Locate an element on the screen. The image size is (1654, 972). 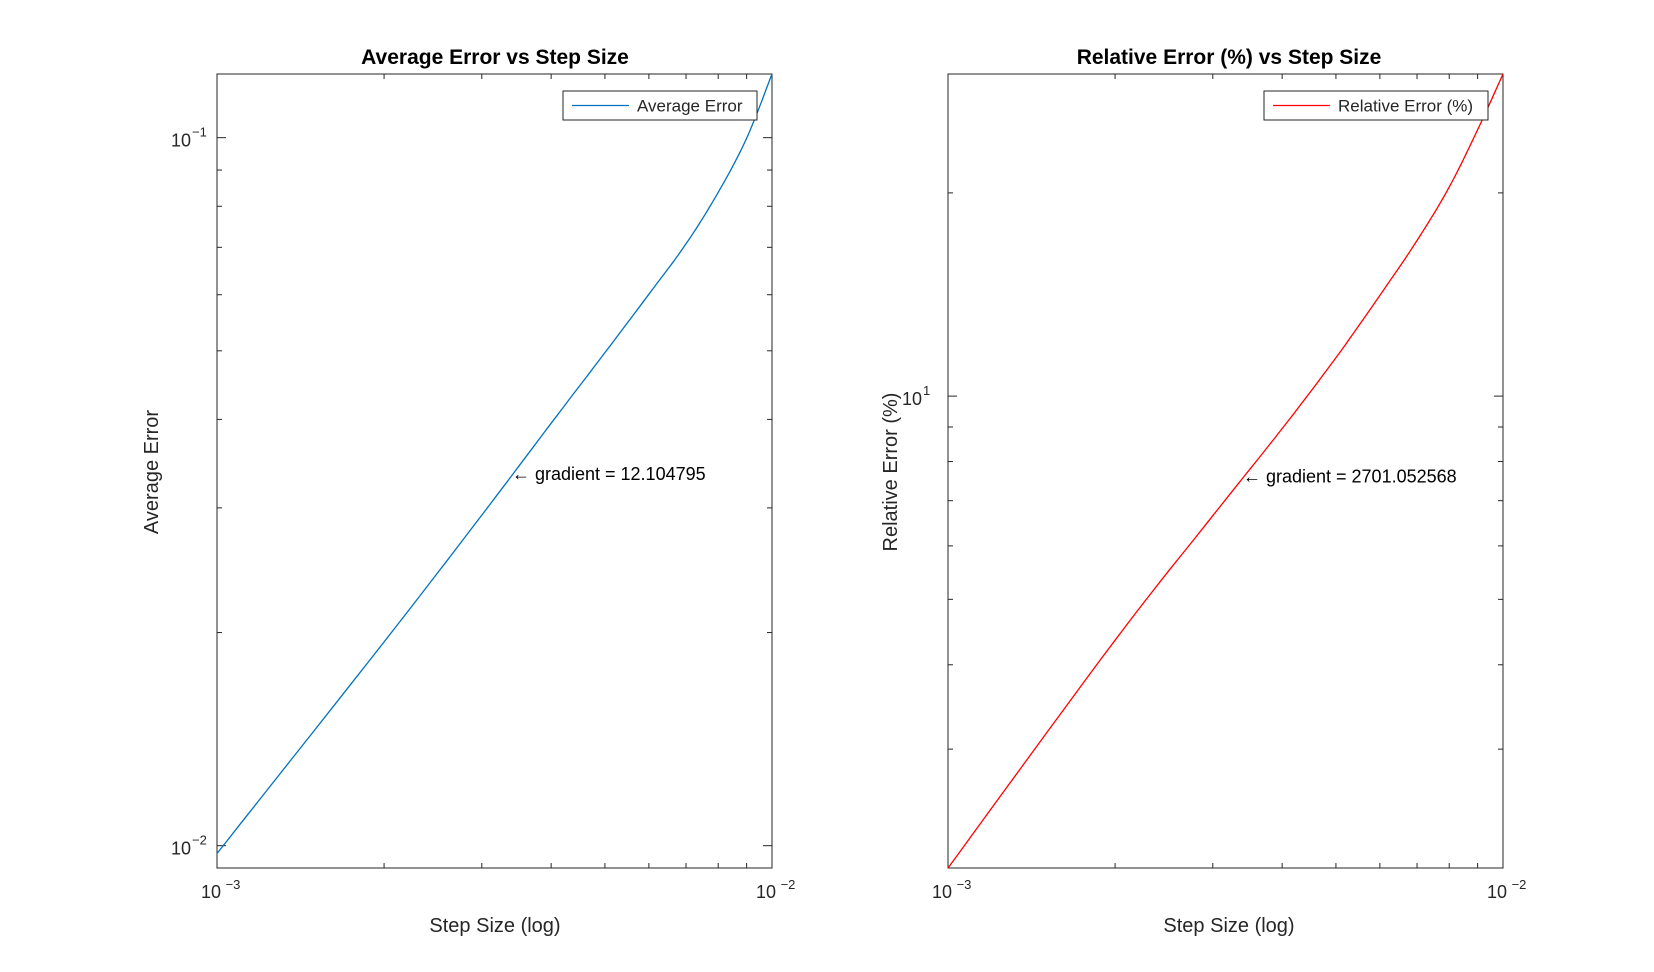
chart-title: Relative Error (%) vs Step Size is located at coordinates (1229, 57).